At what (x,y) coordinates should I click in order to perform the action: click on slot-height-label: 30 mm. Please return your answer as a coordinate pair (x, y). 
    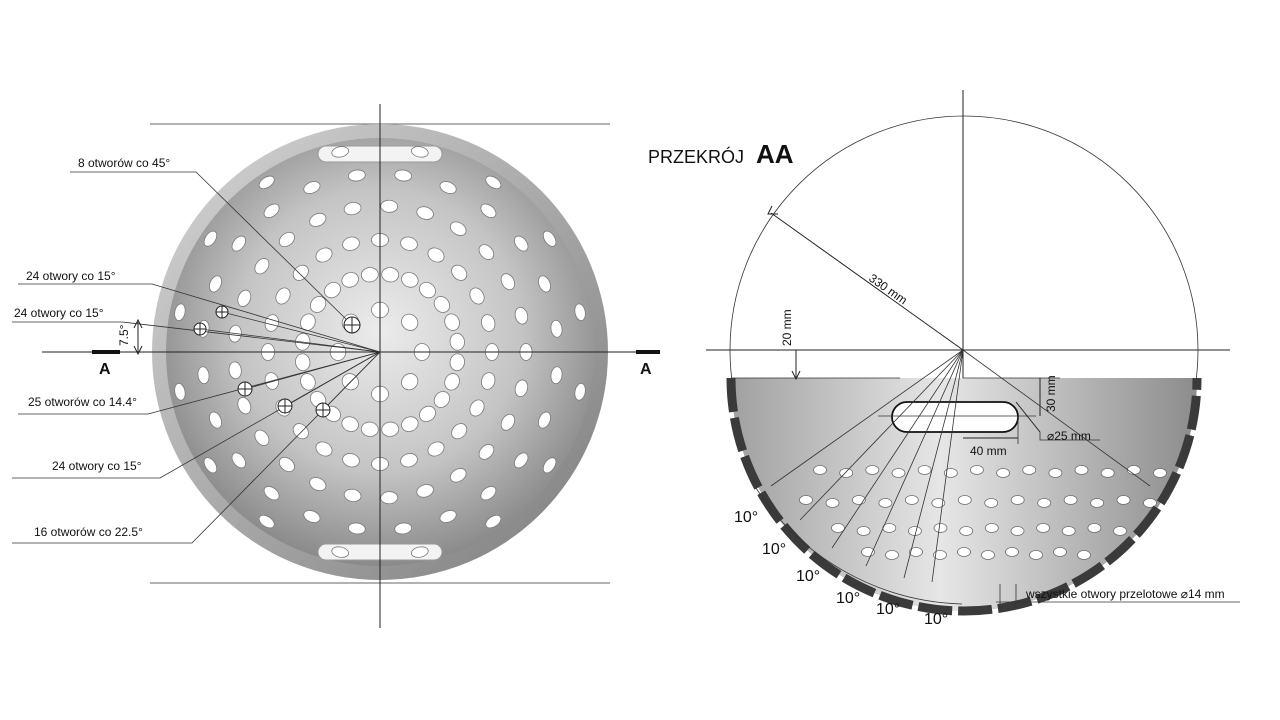
    Looking at the image, I should click on (1051, 393).